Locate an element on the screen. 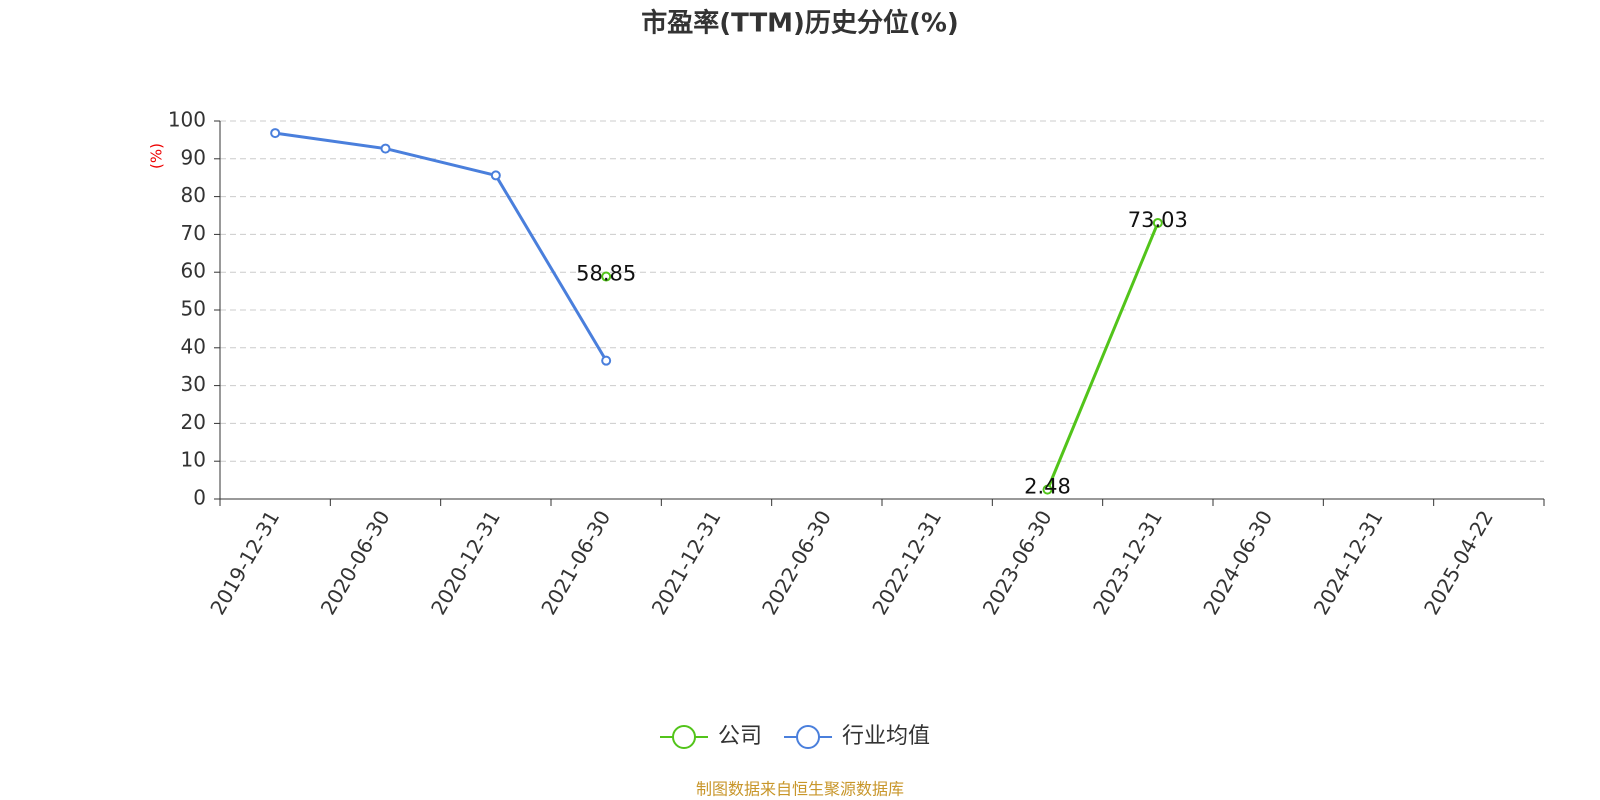  legend-label: 公司 is located at coordinates (740, 736).